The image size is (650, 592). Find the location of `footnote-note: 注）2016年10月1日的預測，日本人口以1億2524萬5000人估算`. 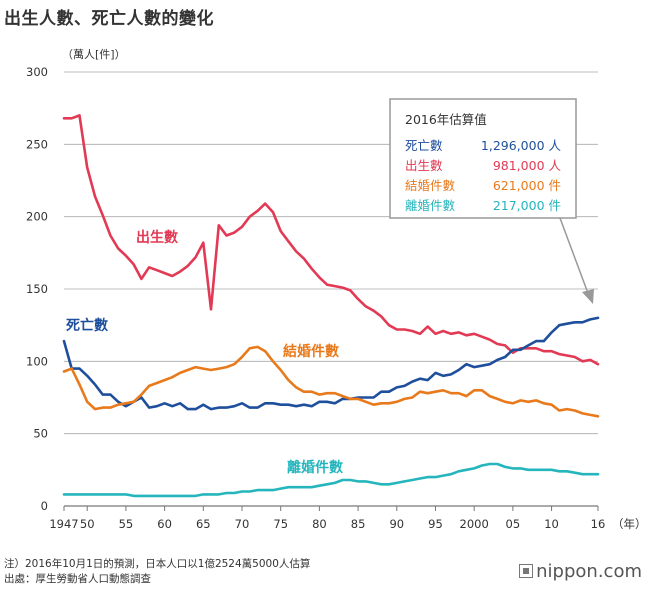

footnote-note: 注）2016年10月1日的預測，日本人口以1億2524萬5000人估算 is located at coordinates (157, 564).